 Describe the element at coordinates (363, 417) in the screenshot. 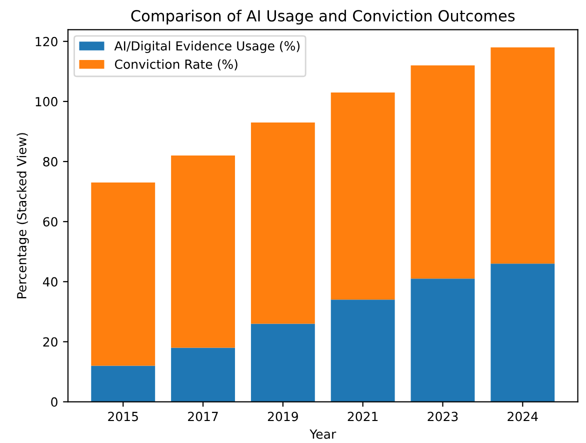

I see `x-tick-label: 2021` at that location.